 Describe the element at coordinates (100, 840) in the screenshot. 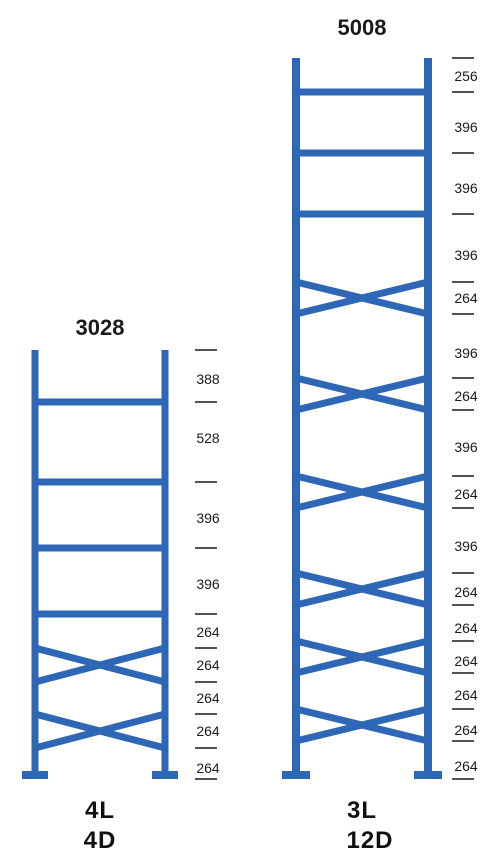

I see `left-frame-config-line2: 4D` at that location.